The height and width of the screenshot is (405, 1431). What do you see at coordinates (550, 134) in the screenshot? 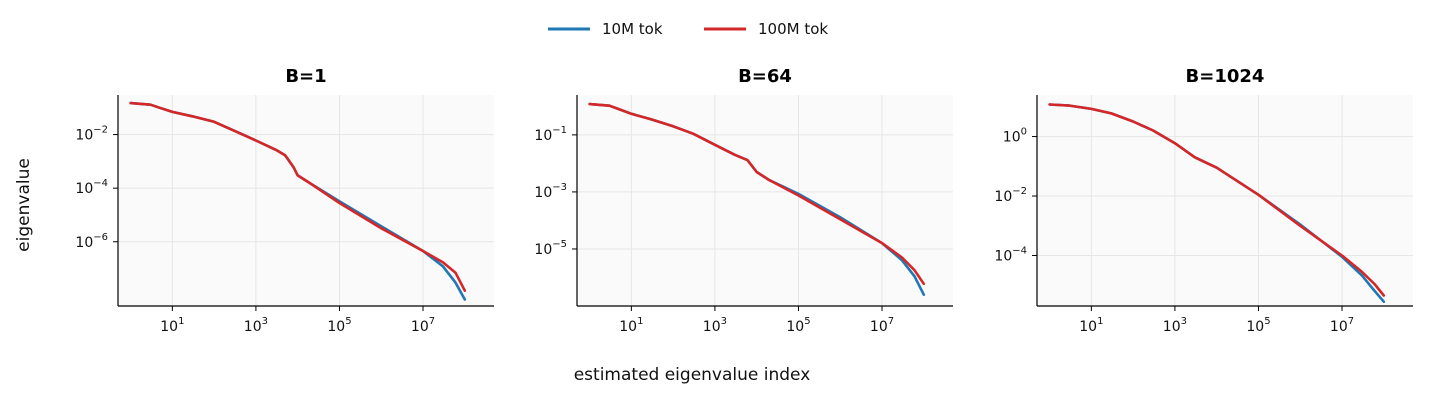
I see `y-tick-label: 10⁻¹` at bounding box center [550, 134].